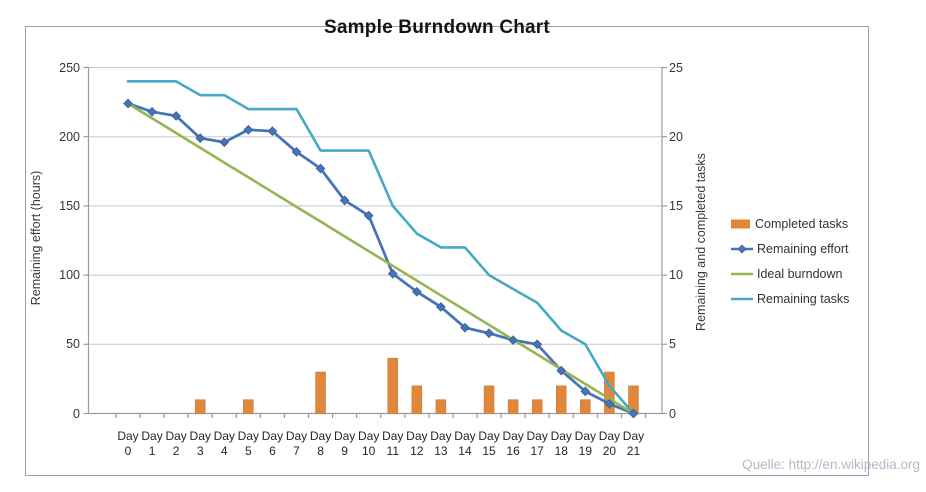 Image resolution: width=926 pixels, height=492 pixels. What do you see at coordinates (437, 27) in the screenshot?
I see `chart-title: Sample Burndown Chart` at bounding box center [437, 27].